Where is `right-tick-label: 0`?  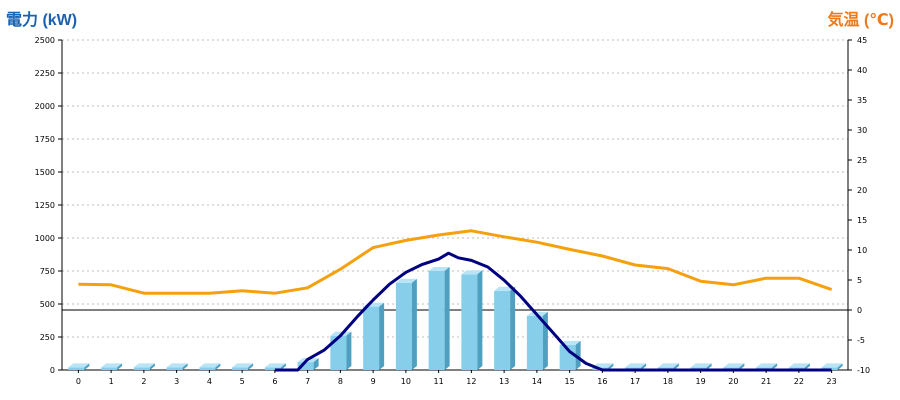 right-tick-label: 0 is located at coordinates (859, 310).